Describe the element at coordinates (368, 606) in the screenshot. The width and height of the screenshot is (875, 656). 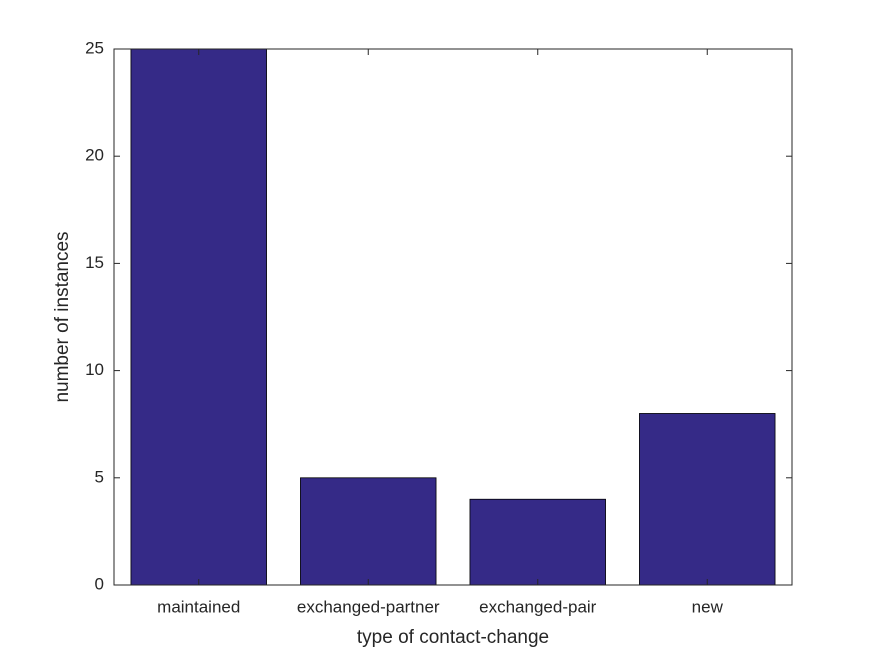
I see `x-tick-label: exchanged-partner` at that location.